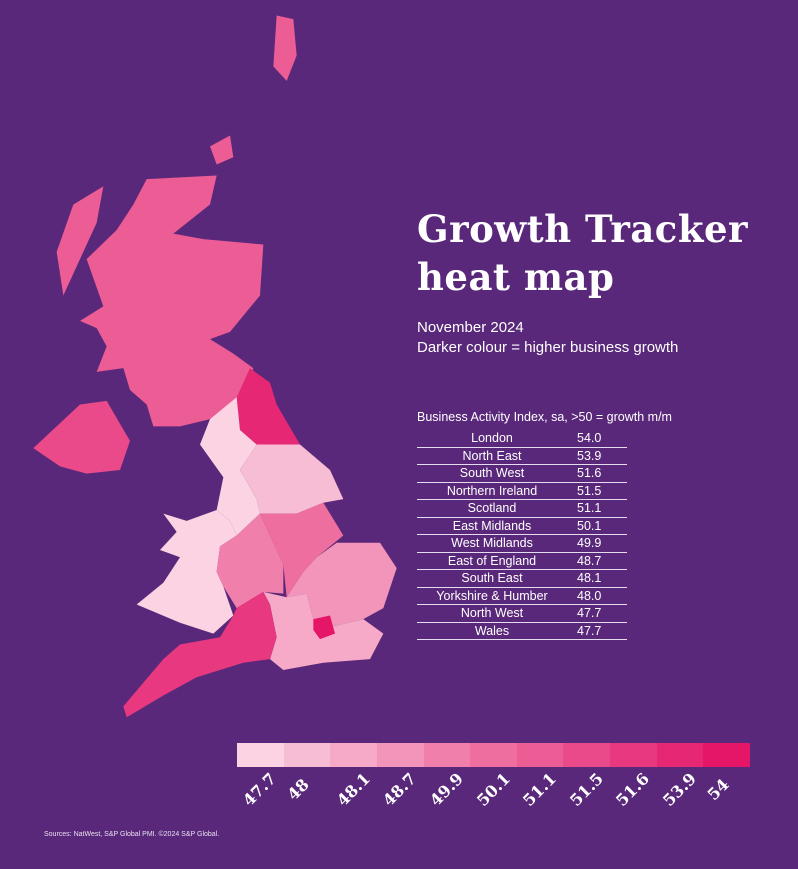 The image size is (798, 869). Describe the element at coordinates (492, 491) in the screenshot. I see `region-name: Northern Ireland` at that location.